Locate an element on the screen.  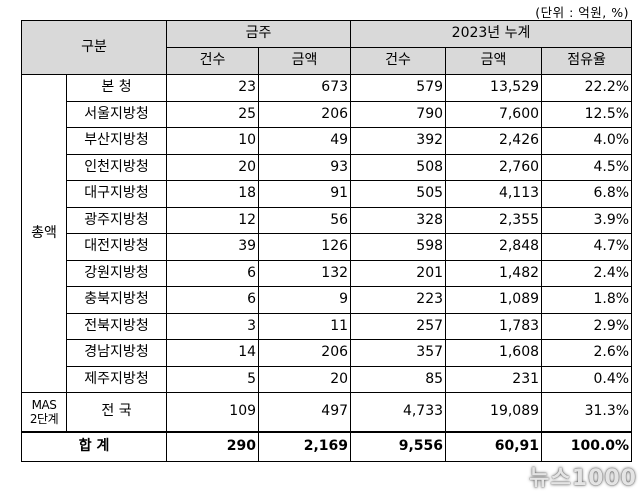
row-name: 대구지방청 is located at coordinates (116, 194).